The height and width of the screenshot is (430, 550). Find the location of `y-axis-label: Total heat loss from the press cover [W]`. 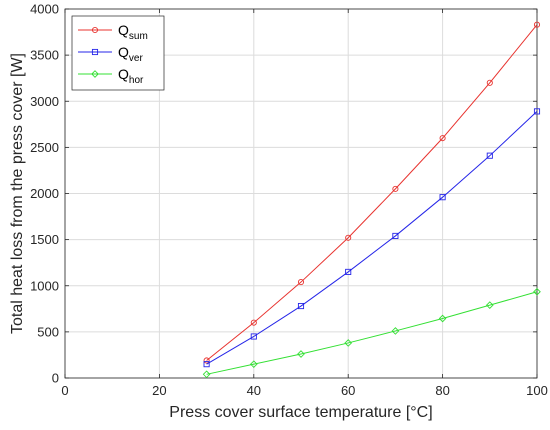

y-axis-label: Total heat loss from the press cover [W] is located at coordinates (17, 193).